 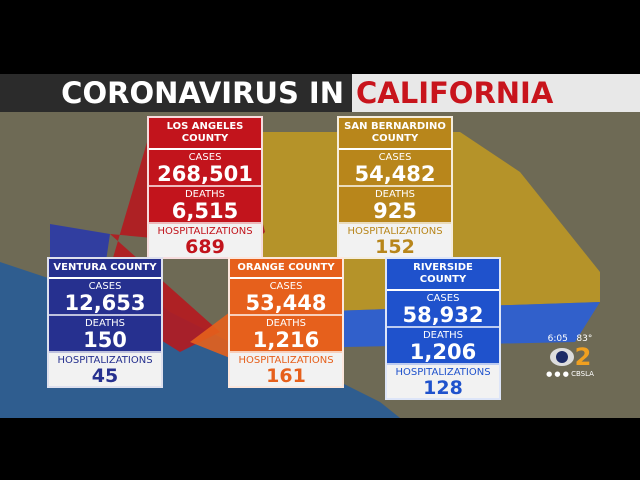 I want to click on station-handle: CBSLA, so click(x=582, y=374).